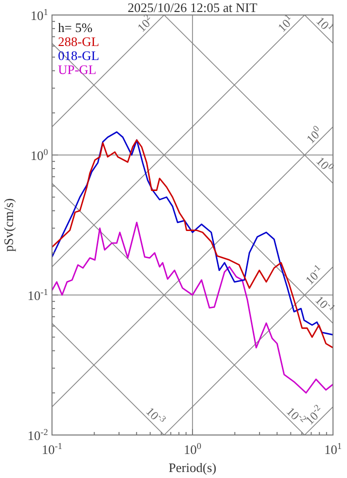 This screenshot has height=478, width=347. I want to click on text: 288-GL, so click(79, 41).